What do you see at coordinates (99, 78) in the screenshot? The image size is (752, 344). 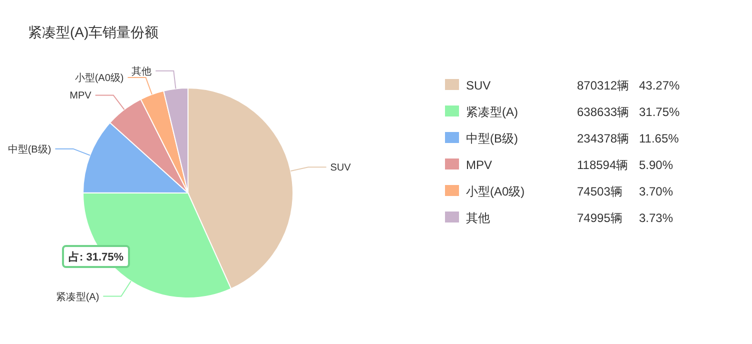 I see `slice-label: 小型(A0级)` at bounding box center [99, 78].